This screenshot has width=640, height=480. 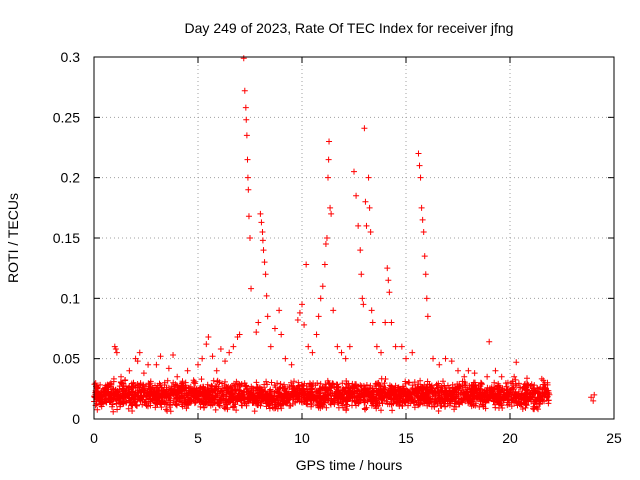 I want to click on y-tick-label: 0.1, so click(x=71, y=298).